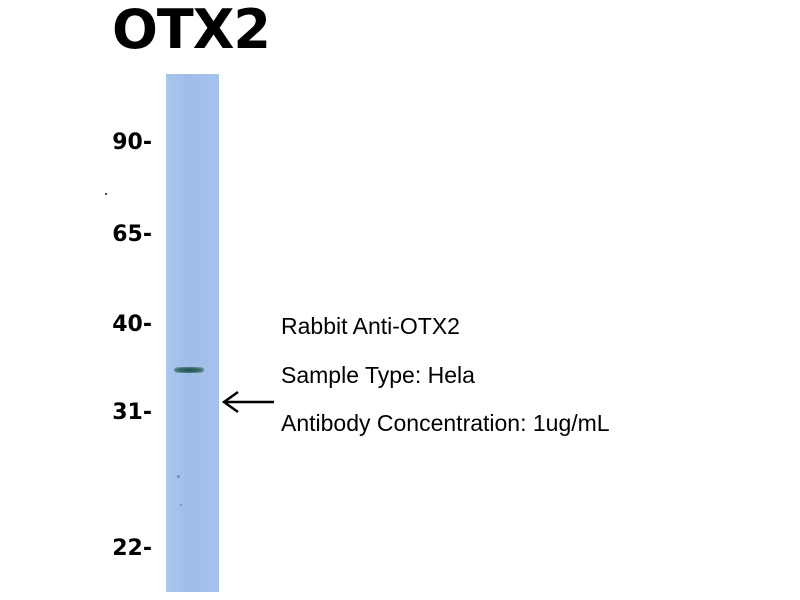  Describe the element at coordinates (132, 548) in the screenshot. I see `marker-22: 22-` at that location.